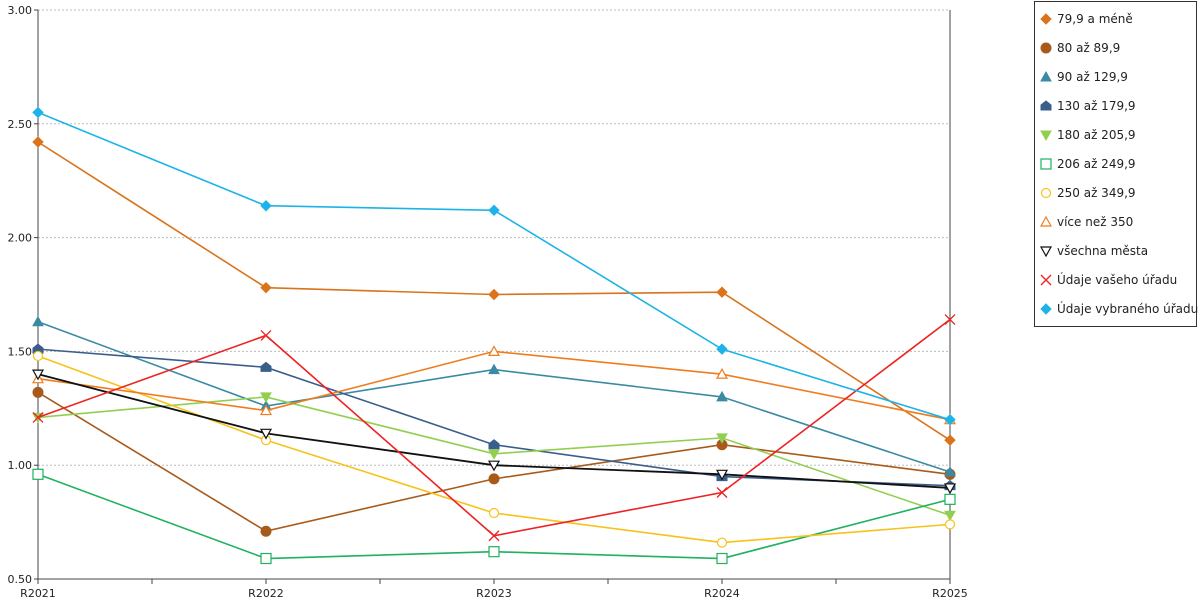 The width and height of the screenshot is (1200, 600). I want to click on y-tick-label: 2.00, so click(20, 238).